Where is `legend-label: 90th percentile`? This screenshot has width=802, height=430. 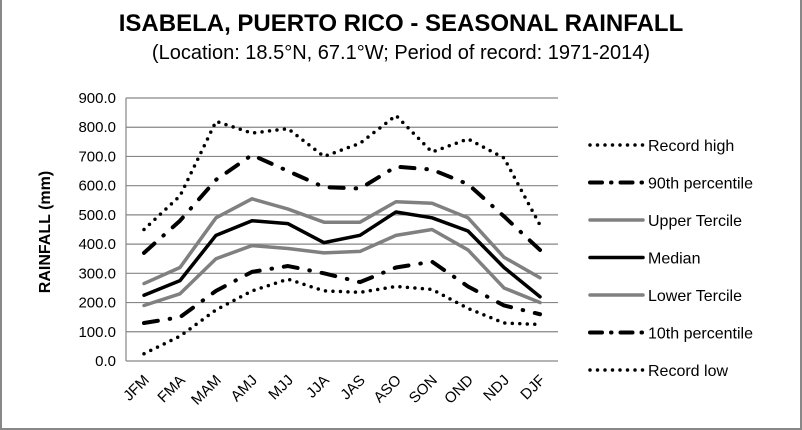 legend-label: 90th percentile is located at coordinates (700, 184).